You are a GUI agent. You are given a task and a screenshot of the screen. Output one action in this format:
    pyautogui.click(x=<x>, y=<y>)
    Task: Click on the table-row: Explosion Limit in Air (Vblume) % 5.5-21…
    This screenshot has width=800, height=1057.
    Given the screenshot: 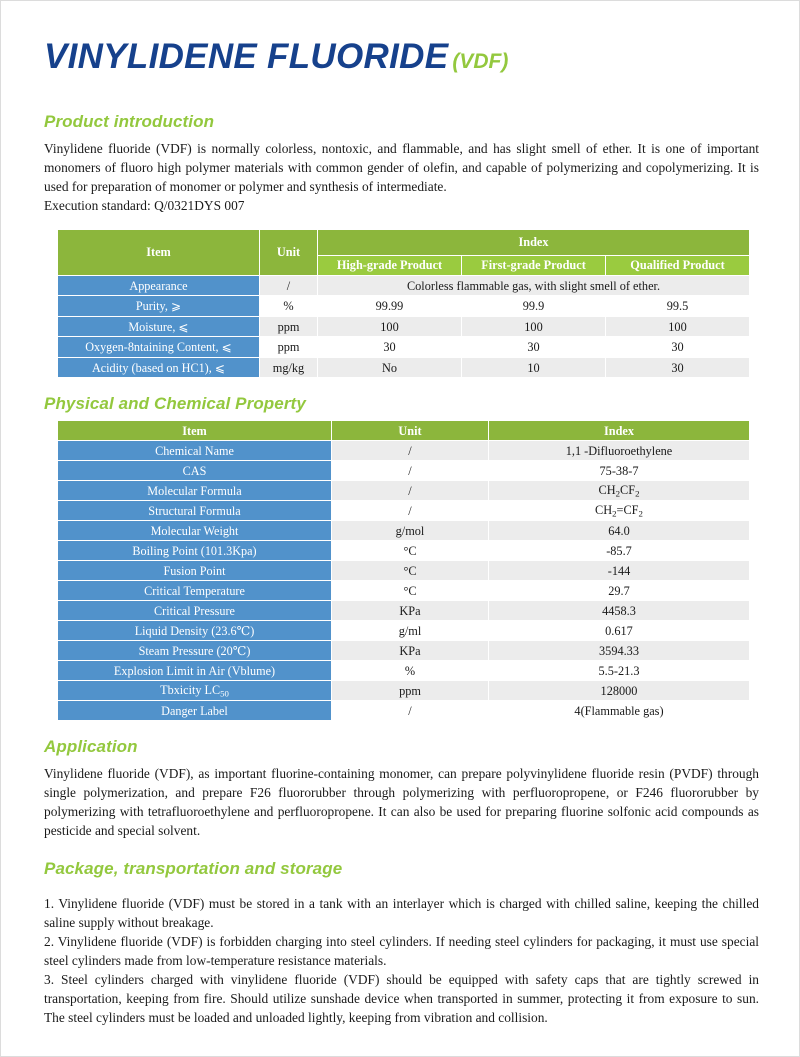 What is the action you would take?
    pyautogui.click(x=403, y=671)
    